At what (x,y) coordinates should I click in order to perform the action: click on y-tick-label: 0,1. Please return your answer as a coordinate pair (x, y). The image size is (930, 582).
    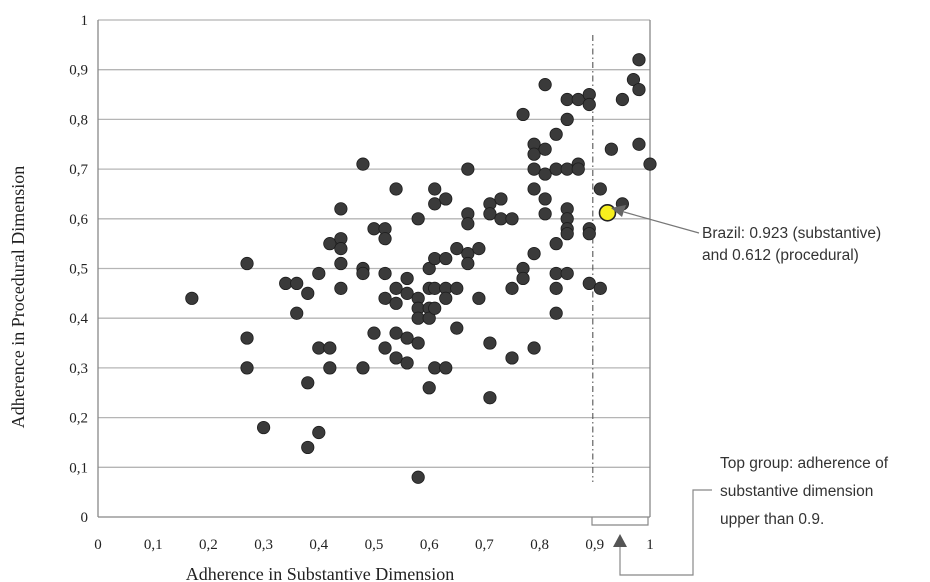
    Looking at the image, I should click on (78, 468).